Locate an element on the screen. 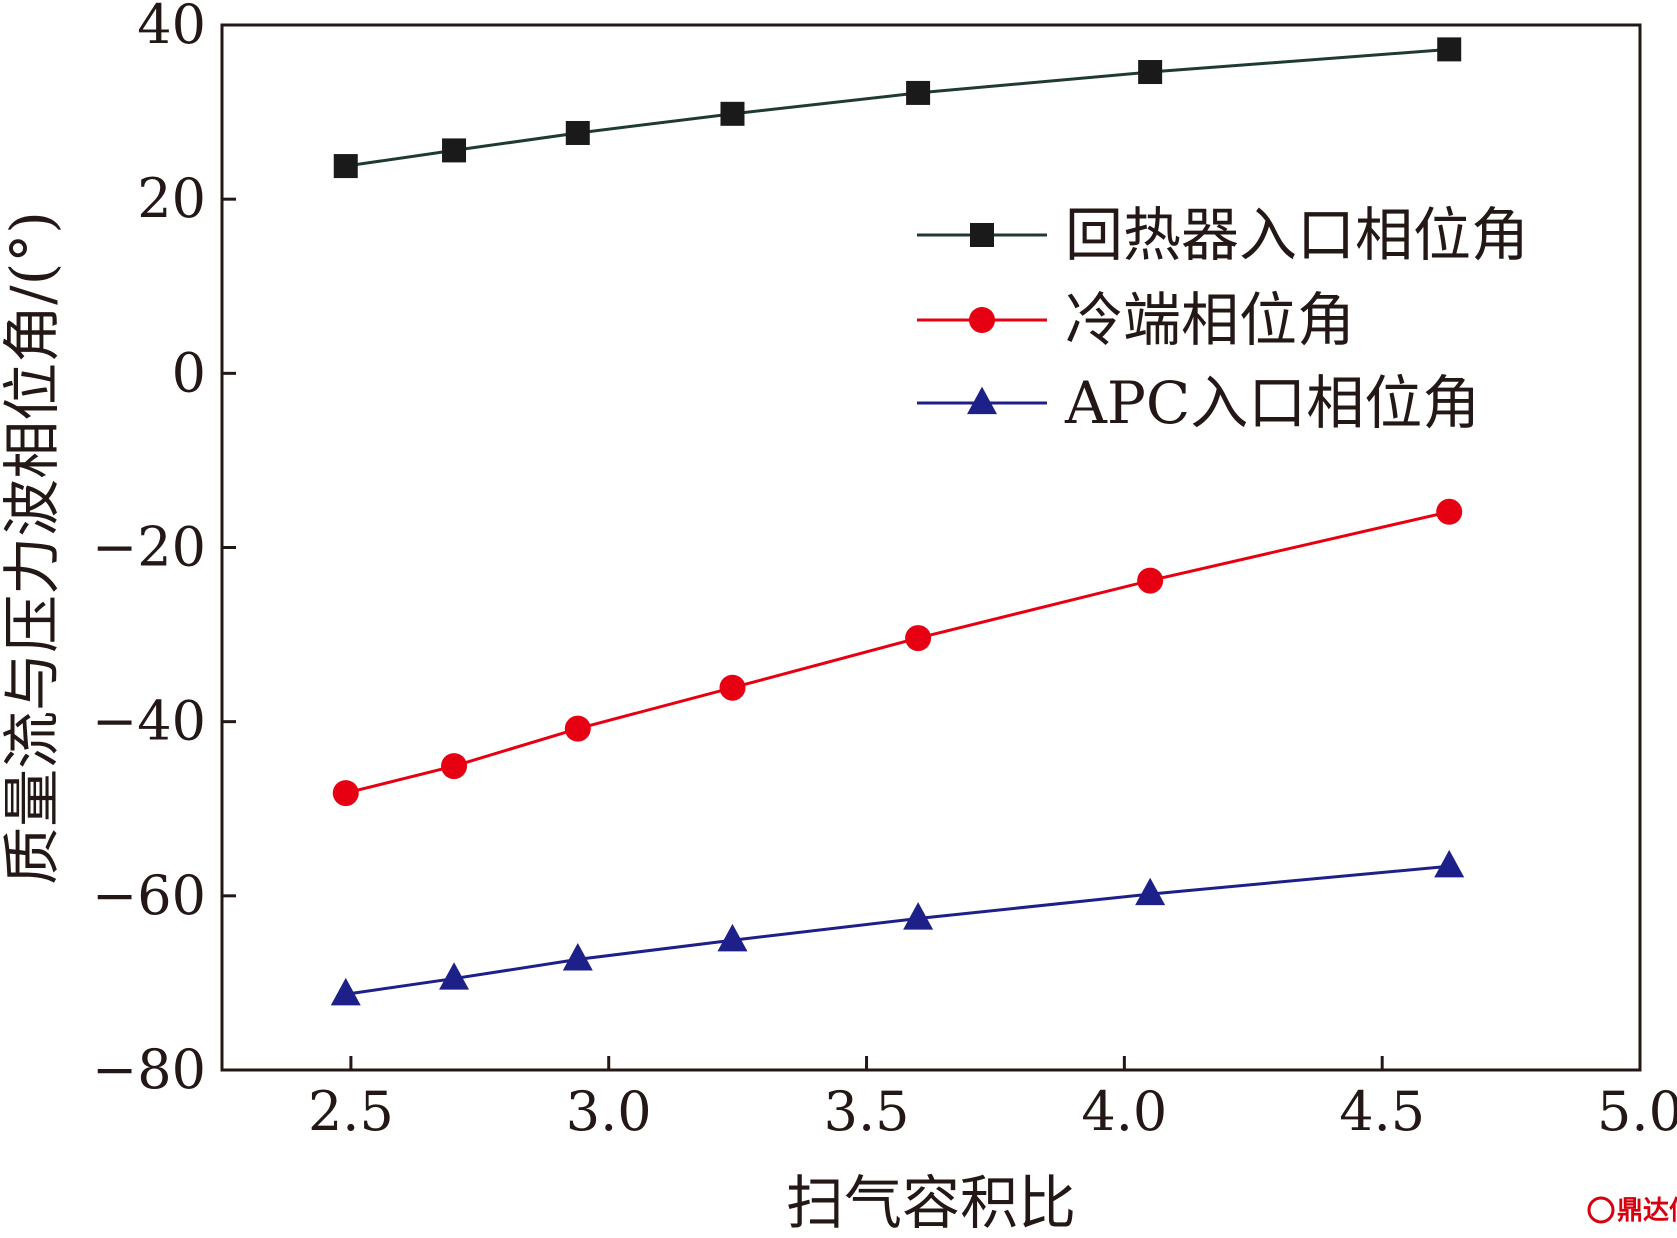 The image size is (1677, 1238). legend-label: 回热器入口相位角 is located at coordinates (1297, 235).